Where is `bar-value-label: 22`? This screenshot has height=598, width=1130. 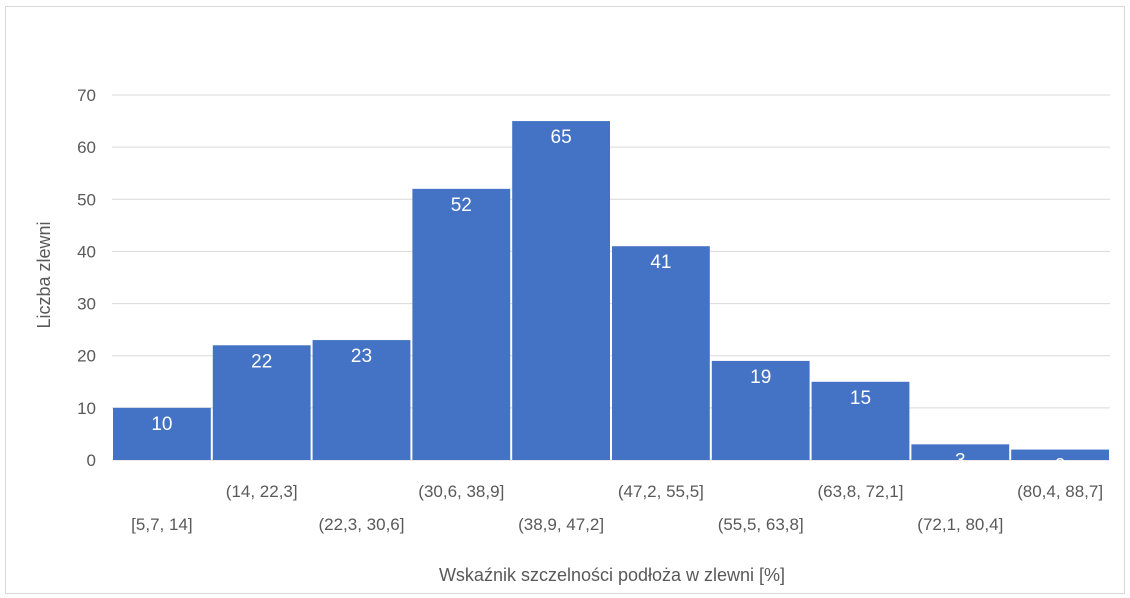 bar-value-label: 22 is located at coordinates (261, 361).